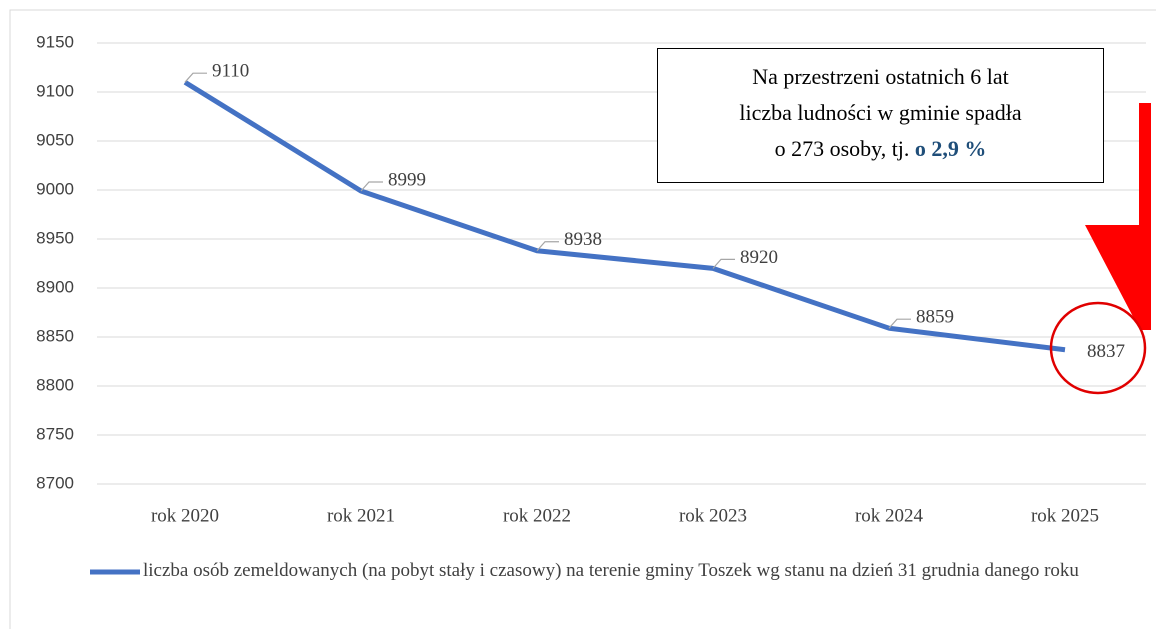 The width and height of the screenshot is (1156, 629). What do you see at coordinates (880, 76) in the screenshot?
I see `annotation-line: Na przestrzeni ostatnich 6 lat` at bounding box center [880, 76].